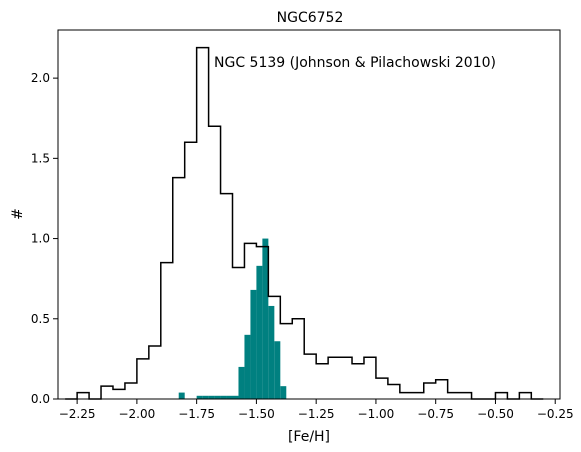 The width and height of the screenshot is (581, 452). What do you see at coordinates (77, 414) in the screenshot?
I see `x-tick-label: −2.25` at bounding box center [77, 414].